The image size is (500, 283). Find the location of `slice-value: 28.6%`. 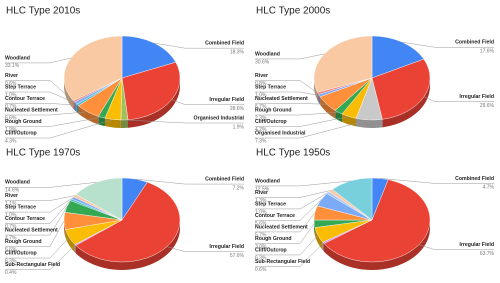

slice-value: 28.6% is located at coordinates (237, 109).